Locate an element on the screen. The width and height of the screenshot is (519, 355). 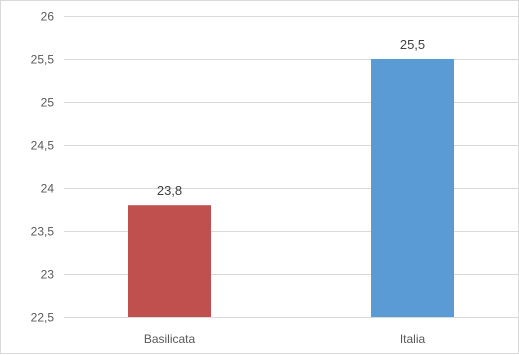
bar-italia is located at coordinates (412, 188).